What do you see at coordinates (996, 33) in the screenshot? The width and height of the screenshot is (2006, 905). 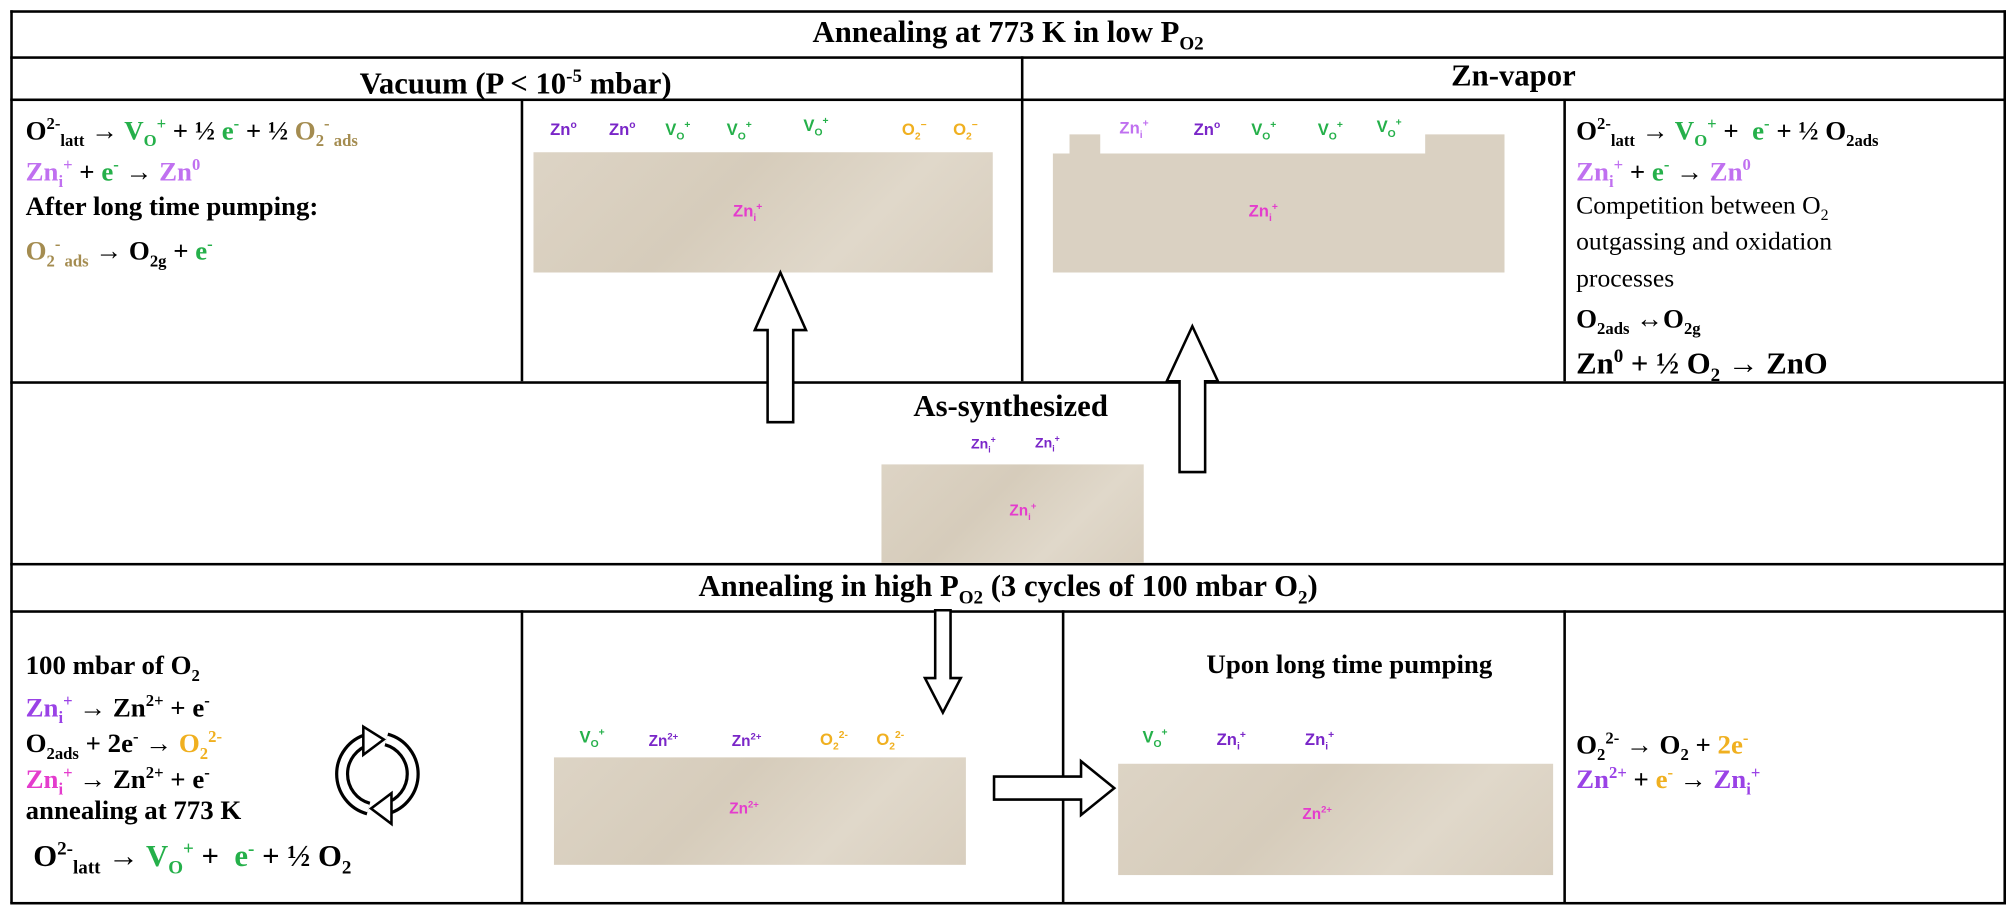 I see `text-segment: Annealing at 773 K in low P` at bounding box center [996, 33].